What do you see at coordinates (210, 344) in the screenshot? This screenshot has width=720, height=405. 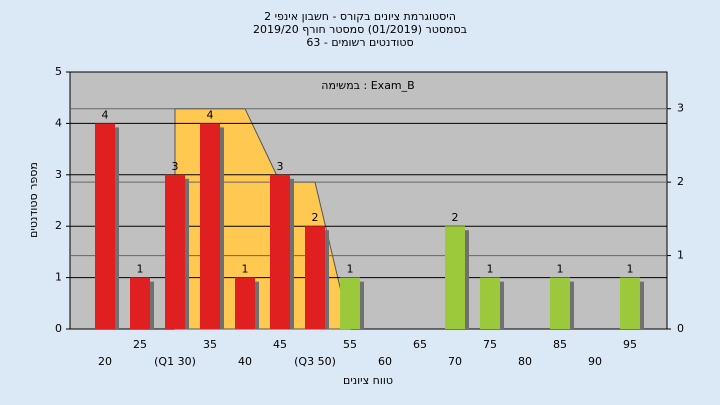 I see `x-tick-label: 35` at bounding box center [210, 344].